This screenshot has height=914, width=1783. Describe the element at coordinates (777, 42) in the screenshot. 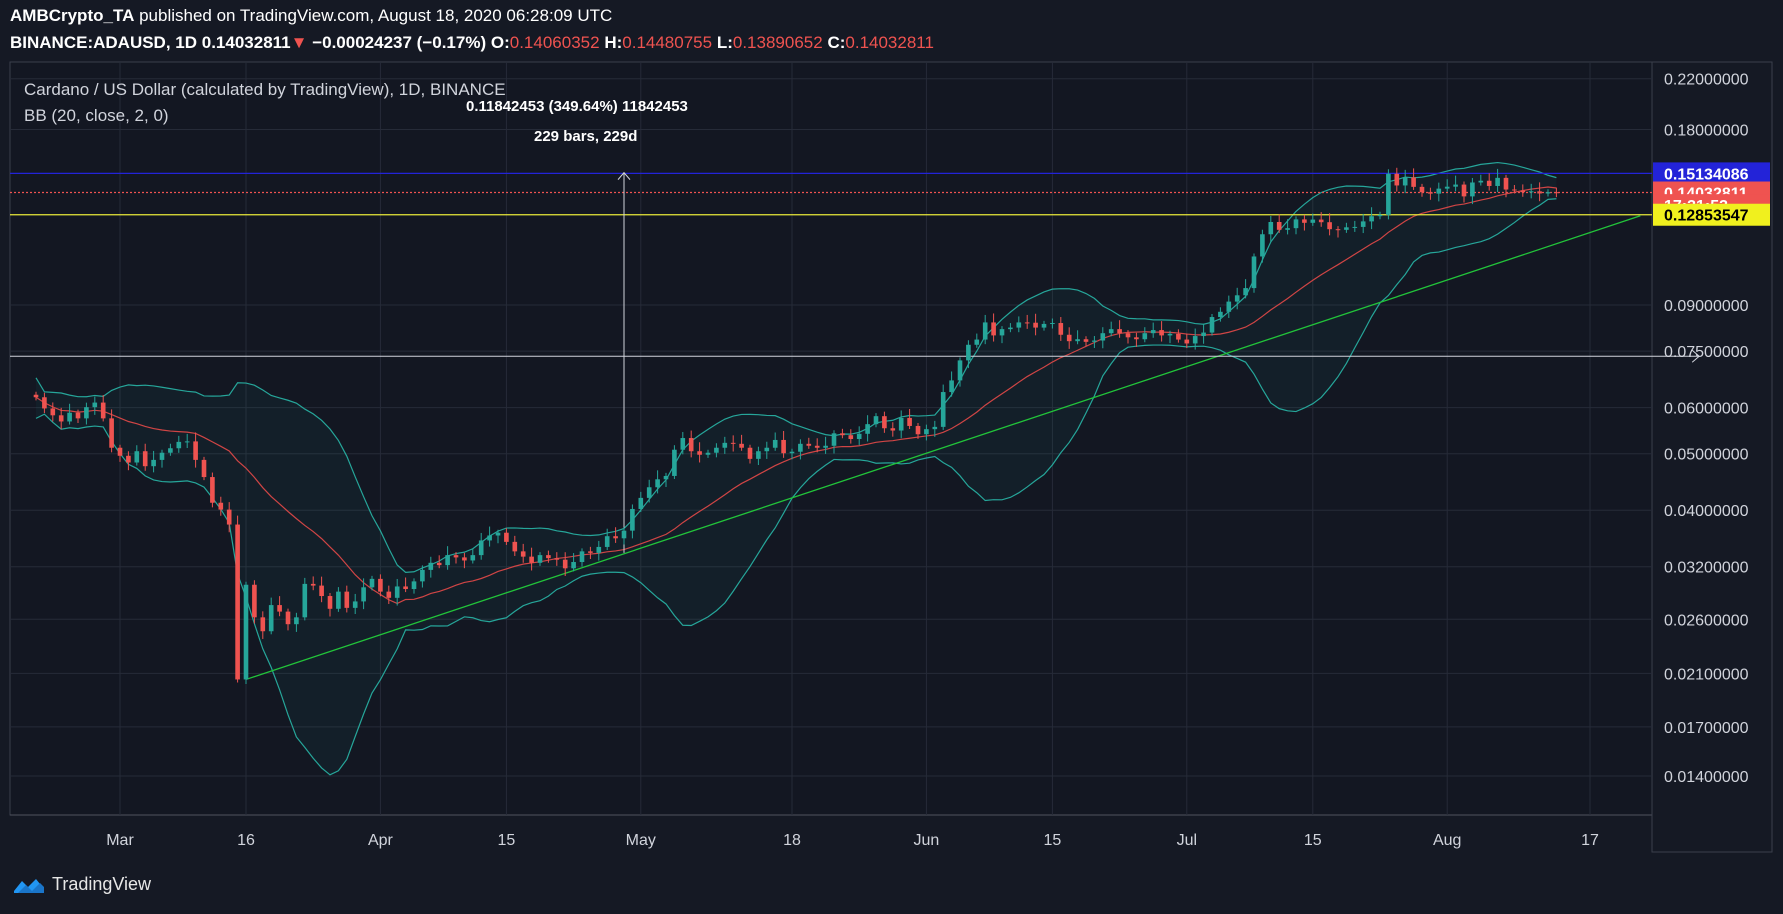

I see `low-value: 0.13890652` at that location.